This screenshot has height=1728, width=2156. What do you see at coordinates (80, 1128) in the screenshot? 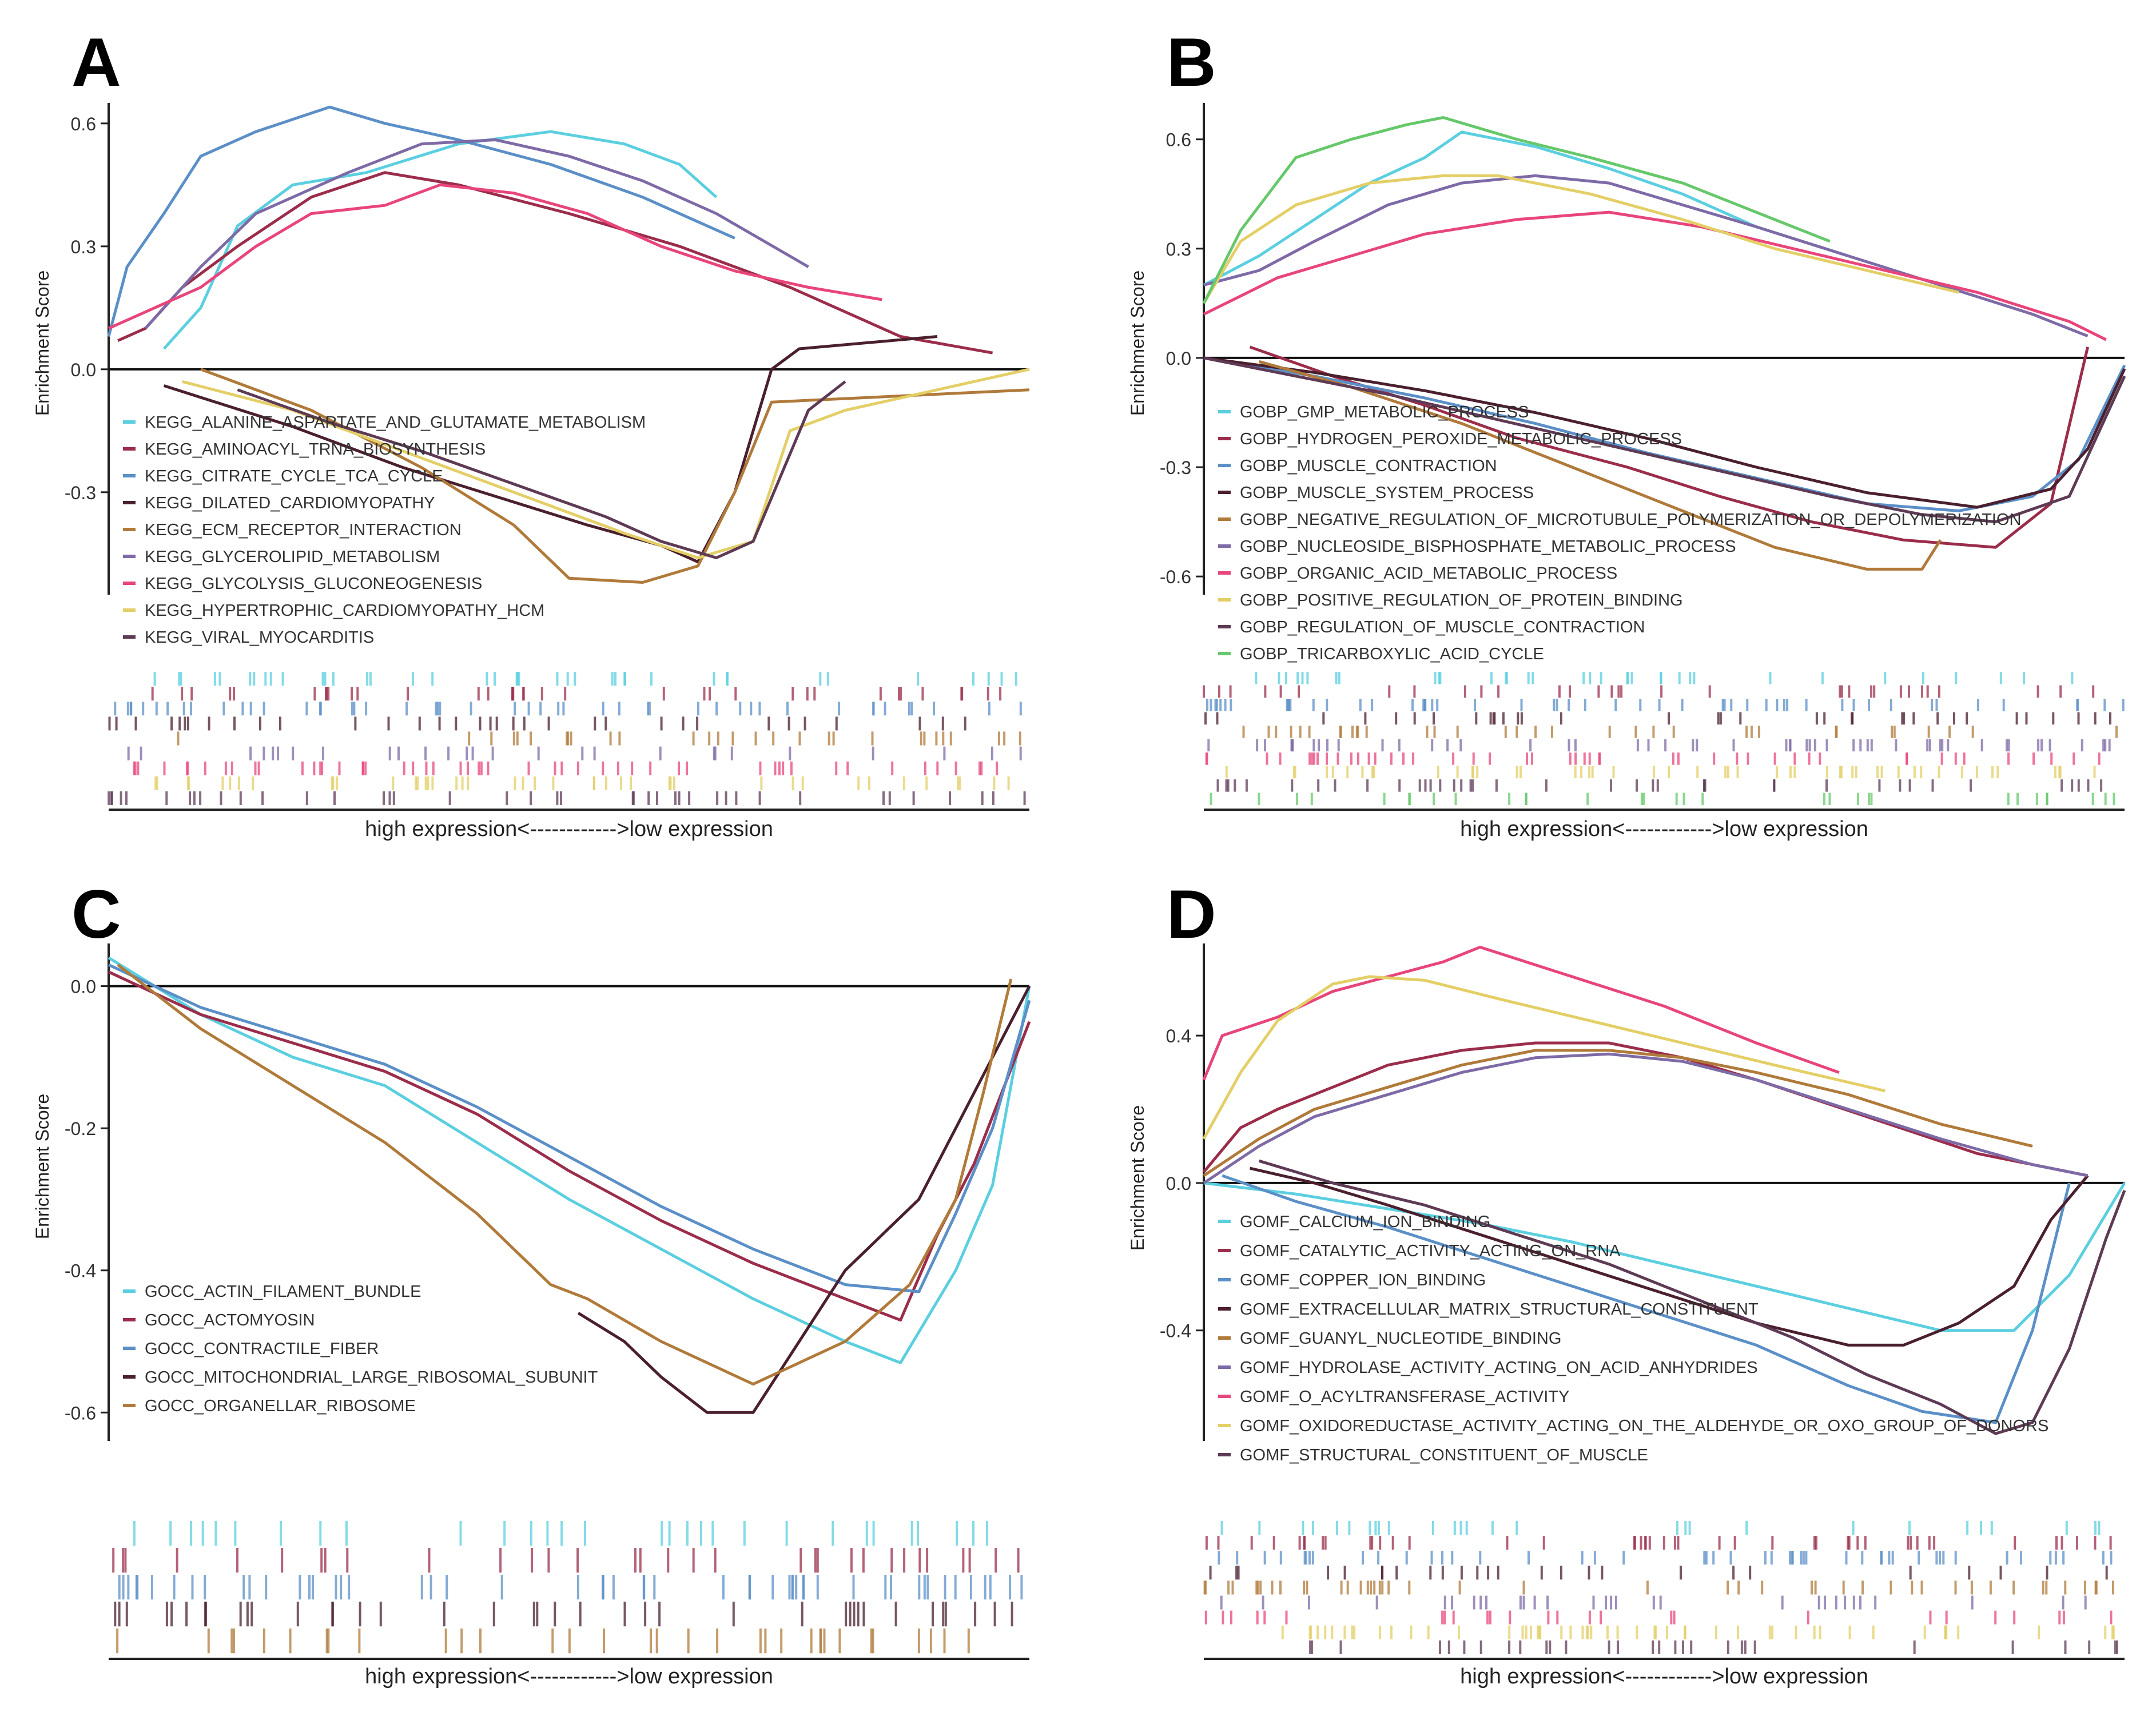
I see `y-tick-label: -0.2` at bounding box center [80, 1128].